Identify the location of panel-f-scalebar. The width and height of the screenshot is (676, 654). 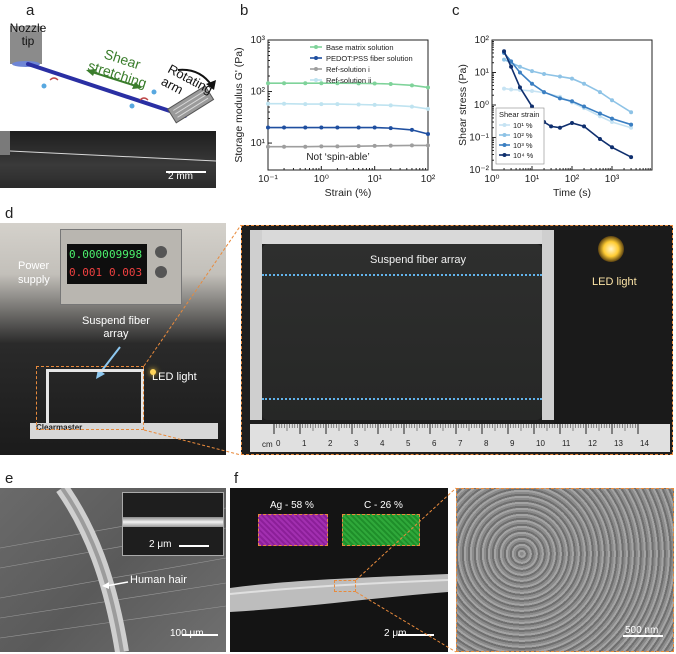
(416, 635).